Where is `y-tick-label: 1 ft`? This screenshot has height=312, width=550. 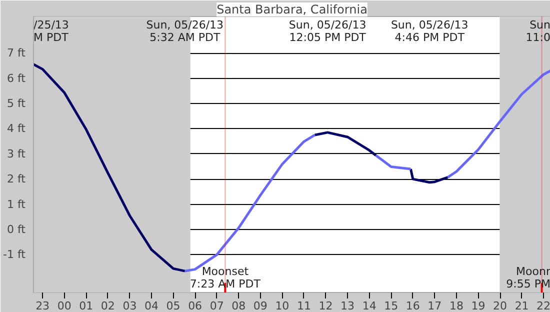
y-tick-label: 1 ft is located at coordinates (16, 204).